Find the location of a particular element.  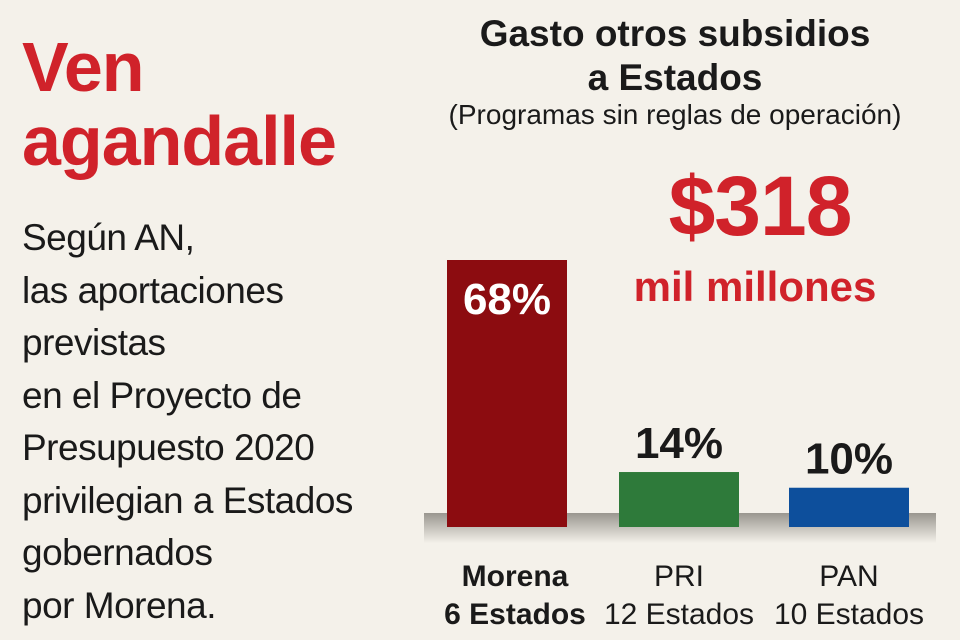

total-unit: mil millones is located at coordinates (755, 286).